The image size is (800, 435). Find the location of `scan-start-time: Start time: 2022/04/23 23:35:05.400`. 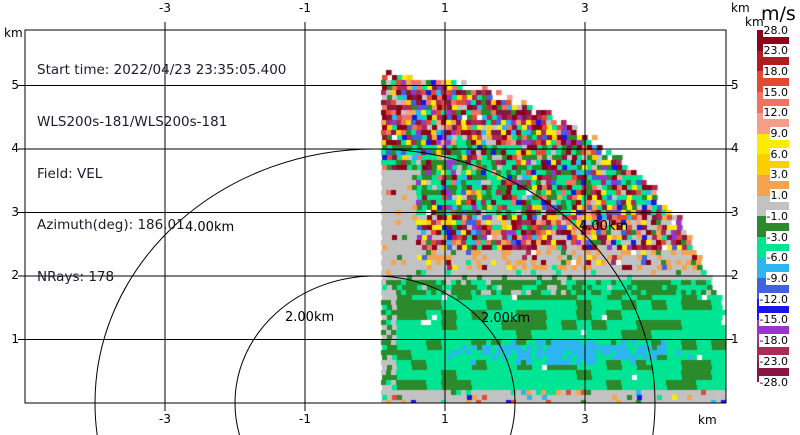

scan-start-time: Start time: 2022/04/23 23:35:05.400 is located at coordinates (162, 70).